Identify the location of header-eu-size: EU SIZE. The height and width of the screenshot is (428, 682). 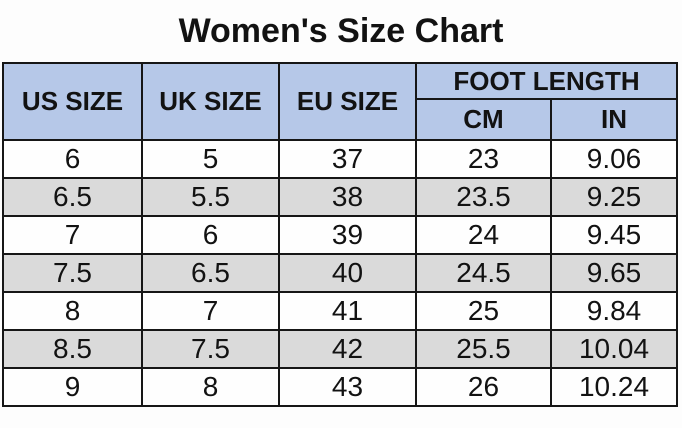
(347, 101).